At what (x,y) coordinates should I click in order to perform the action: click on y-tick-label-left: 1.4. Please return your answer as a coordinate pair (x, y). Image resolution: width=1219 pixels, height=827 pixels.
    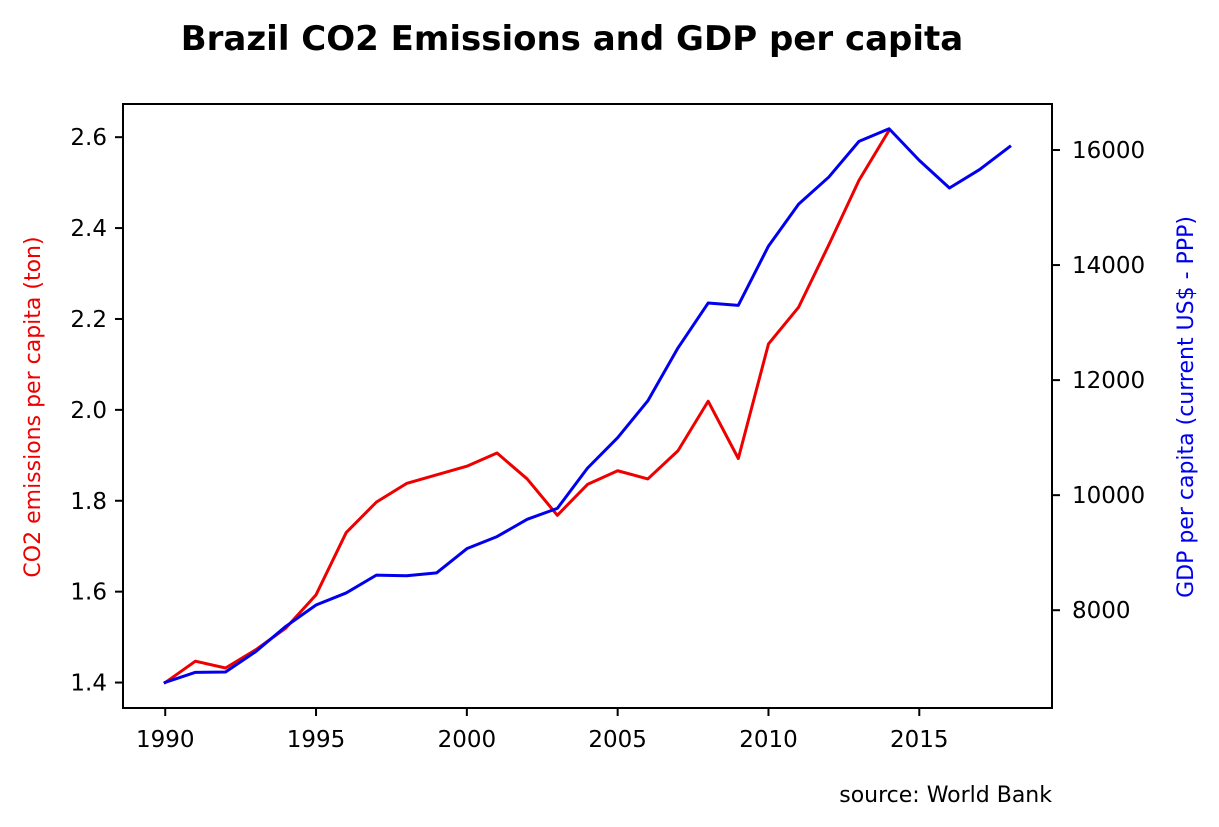
    Looking at the image, I should click on (88, 684).